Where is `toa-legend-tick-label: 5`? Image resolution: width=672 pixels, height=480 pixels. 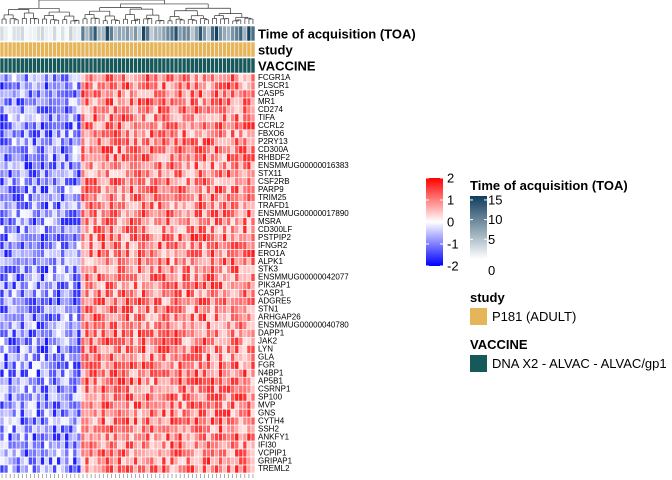 toa-legend-tick-label: 5 is located at coordinates (491, 239).